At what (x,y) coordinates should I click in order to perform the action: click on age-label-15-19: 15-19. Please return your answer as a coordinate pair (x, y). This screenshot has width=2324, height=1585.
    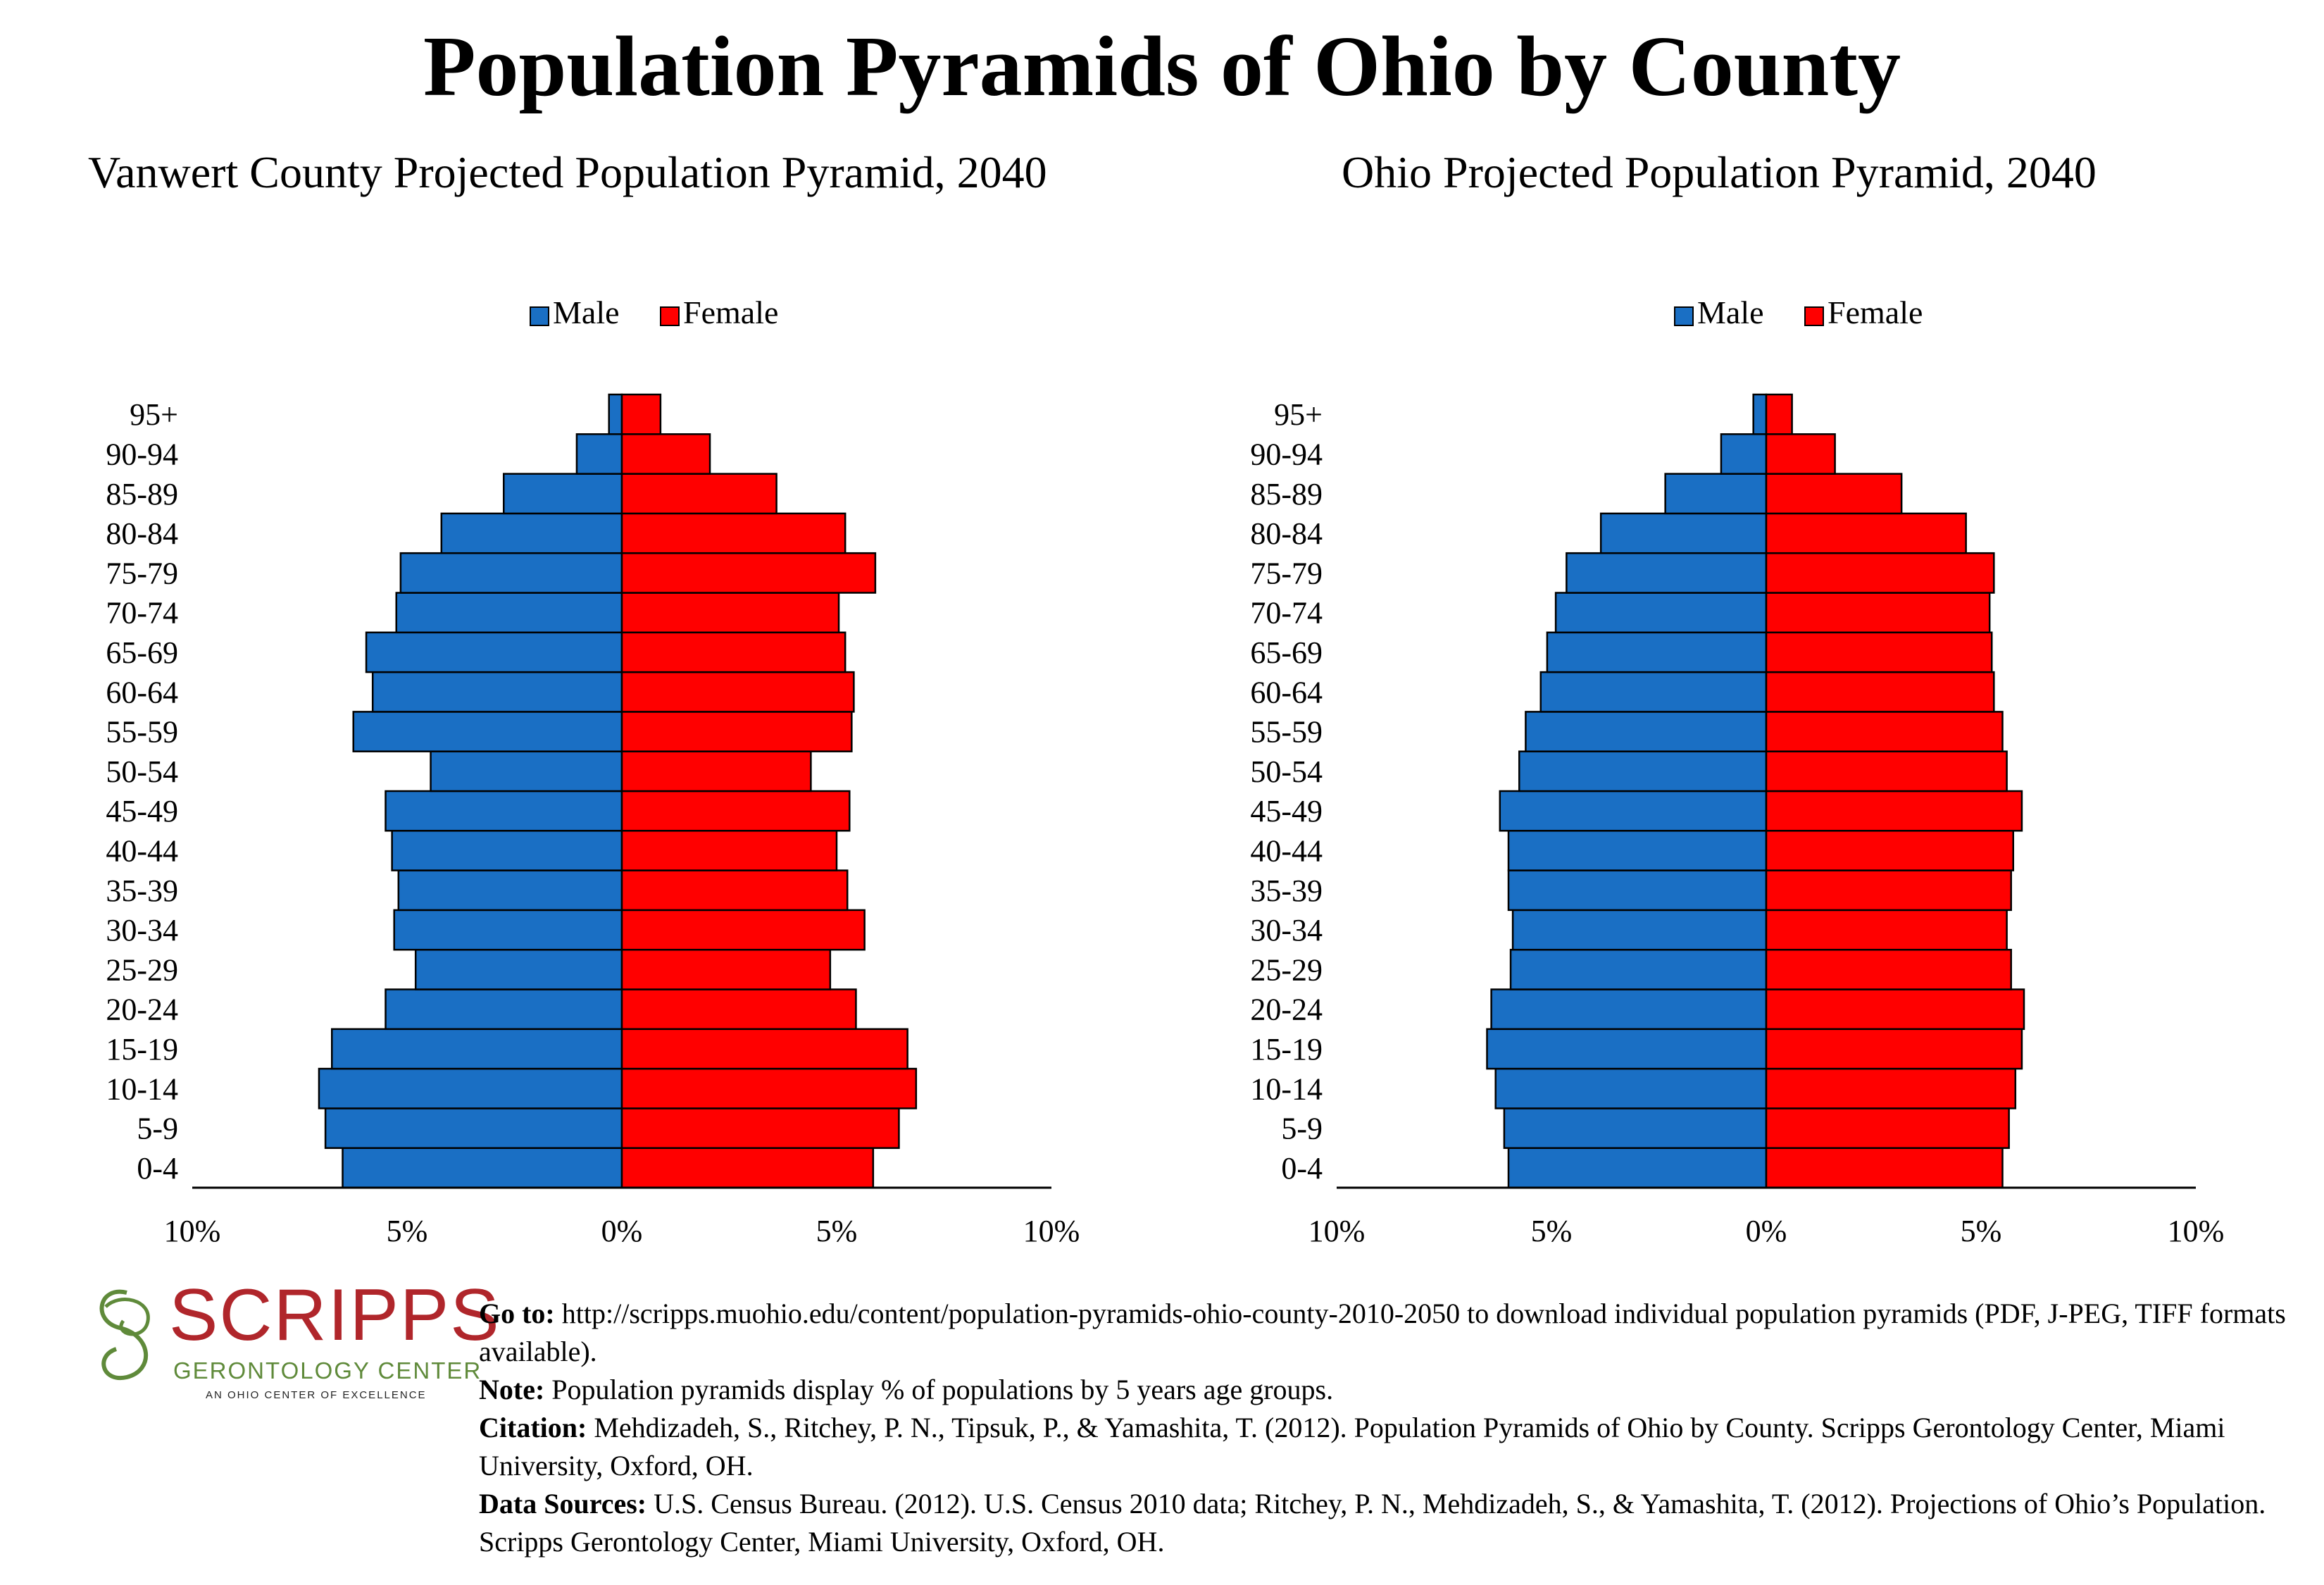
    Looking at the image, I should click on (1286, 1049).